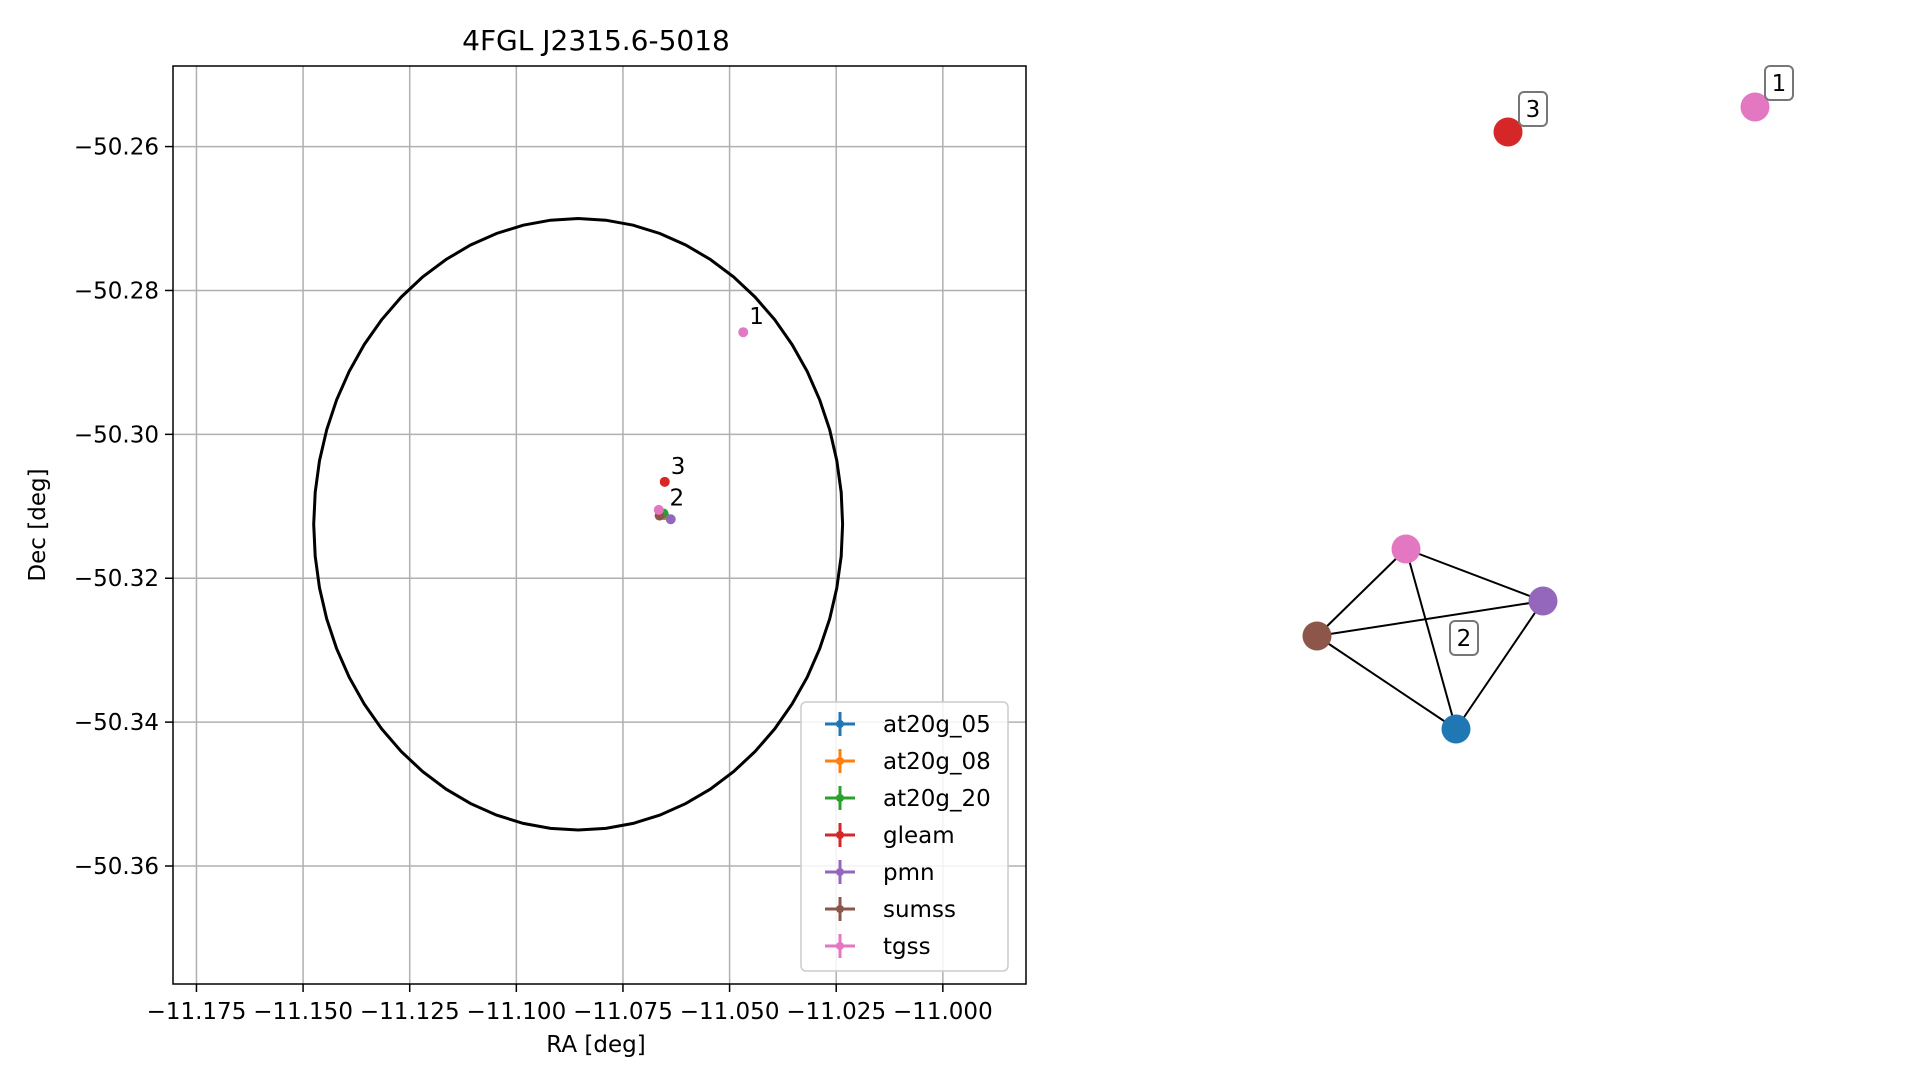  I want to click on y-tick-label: −50.26, so click(116, 148).